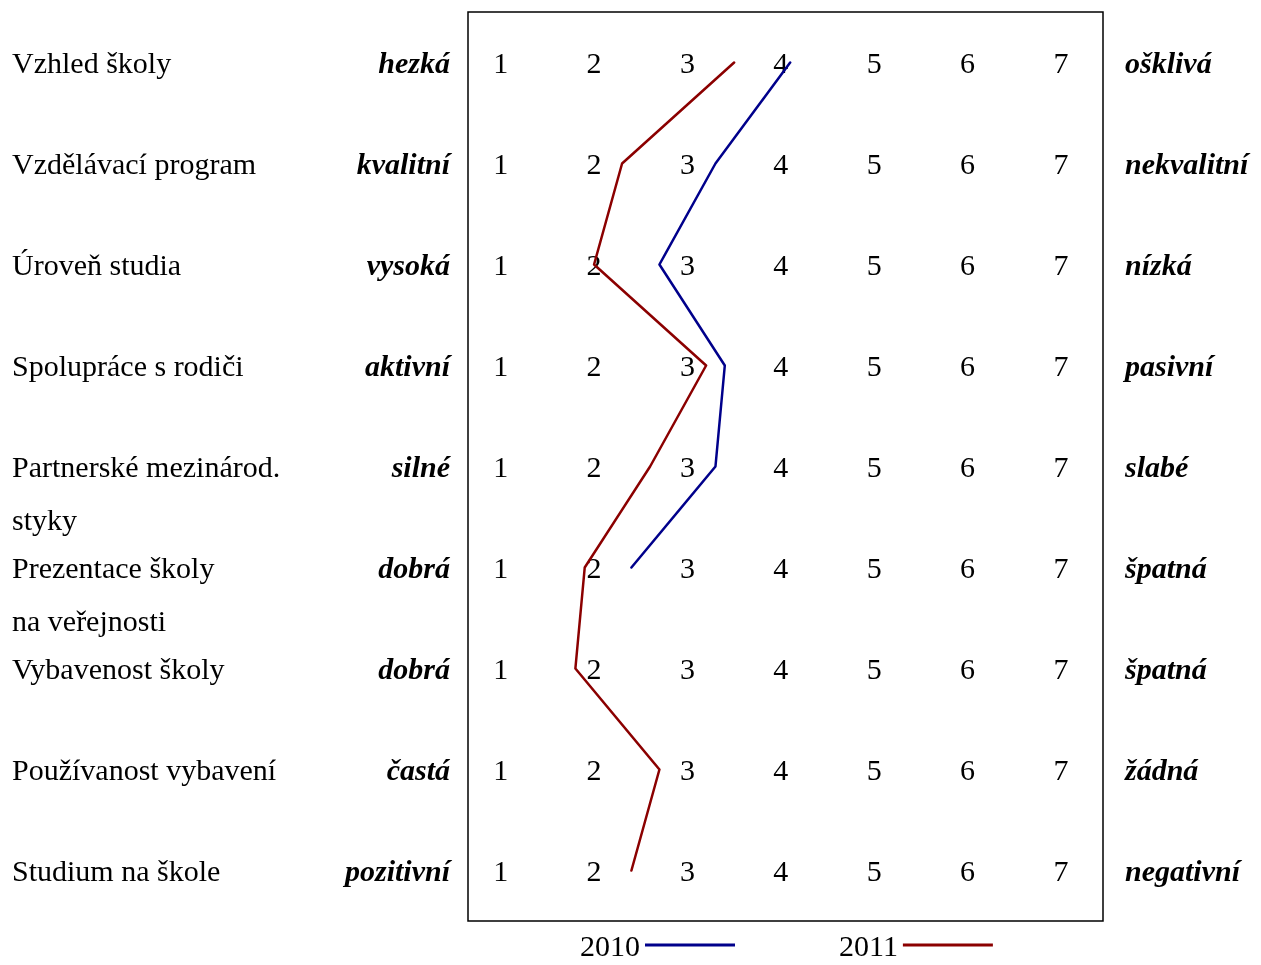 This screenshot has width=1261, height=965. I want to click on y2-tick-label: nekvalitní, so click(1188, 163).